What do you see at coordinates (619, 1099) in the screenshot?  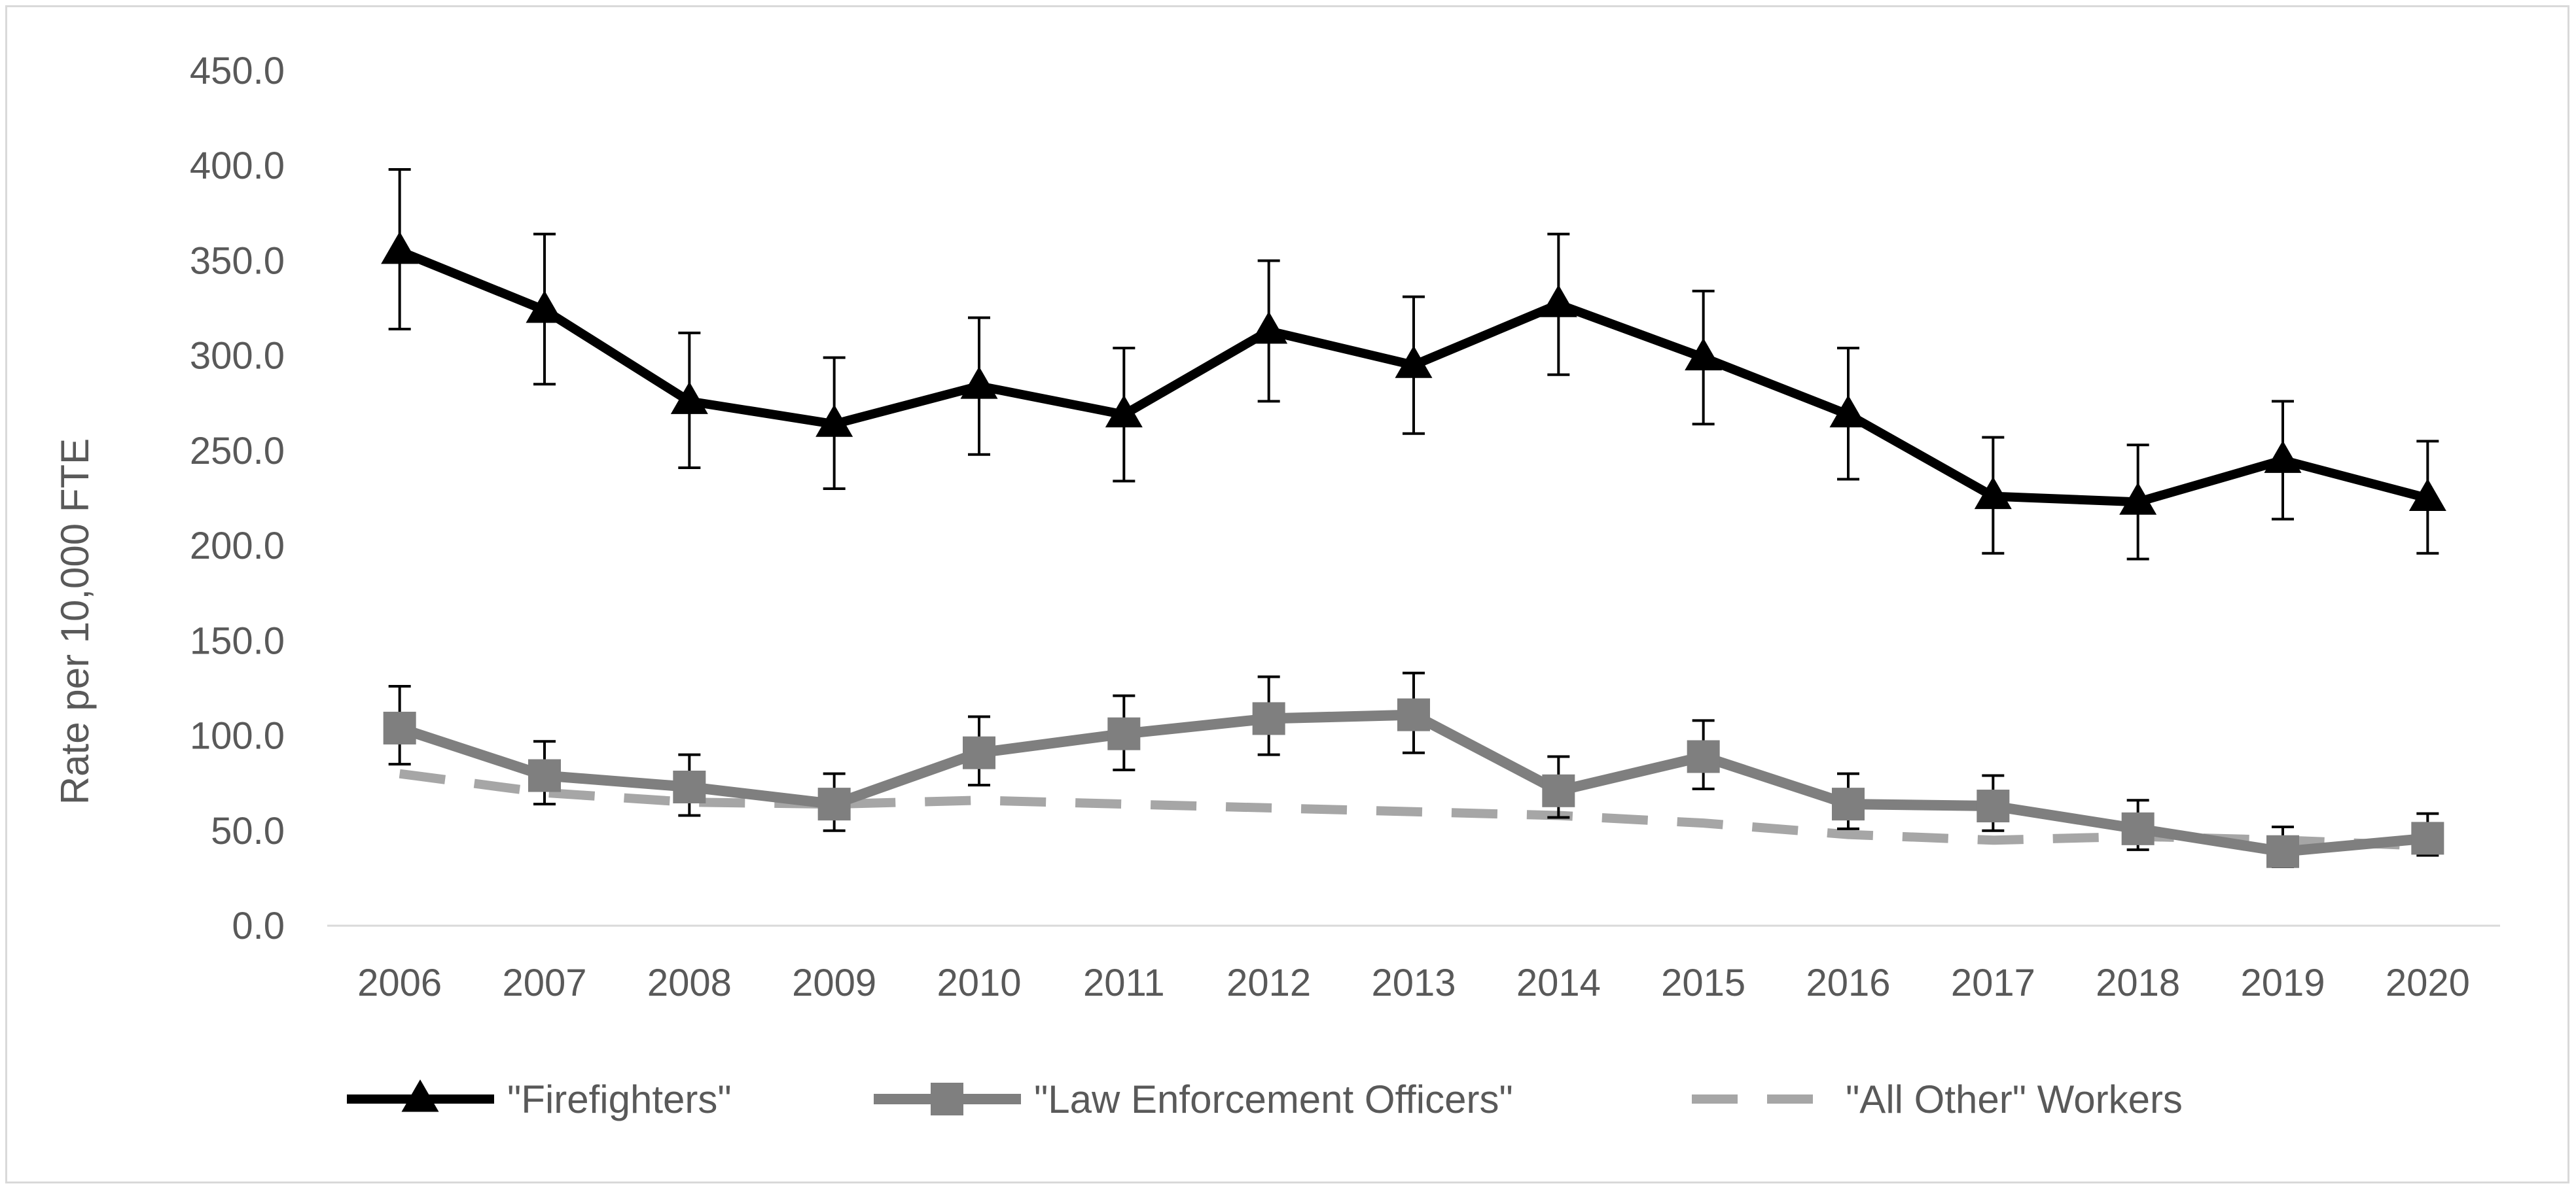 I see `legend-label: "Firefighters"` at bounding box center [619, 1099].